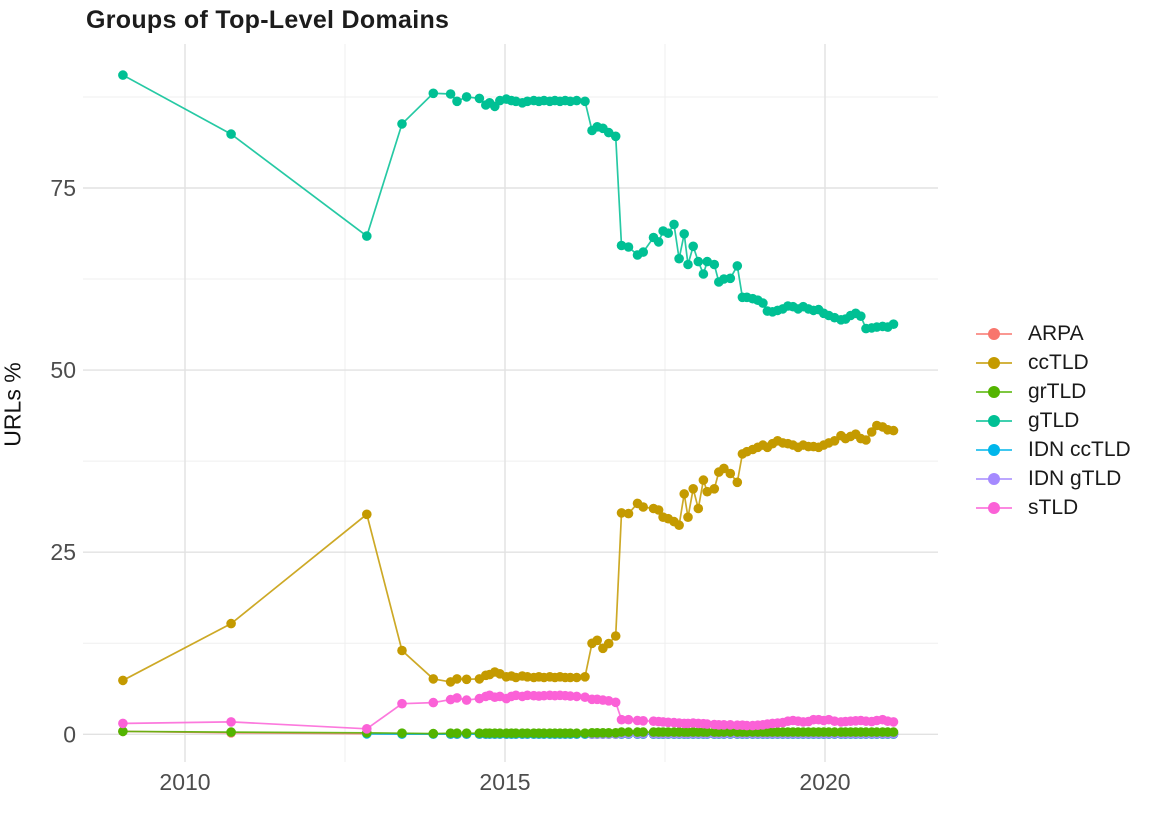  What do you see at coordinates (69, 734) in the screenshot?
I see `y-tick-label: 0` at bounding box center [69, 734].